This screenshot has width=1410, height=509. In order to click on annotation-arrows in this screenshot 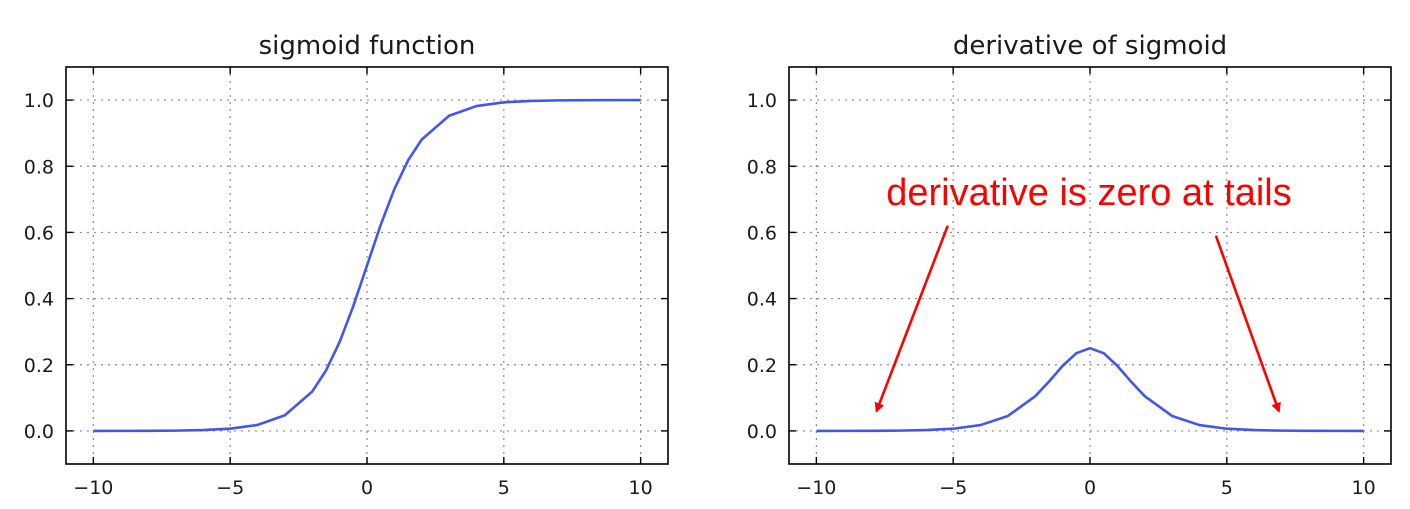, I will do `click(1077, 319)`.